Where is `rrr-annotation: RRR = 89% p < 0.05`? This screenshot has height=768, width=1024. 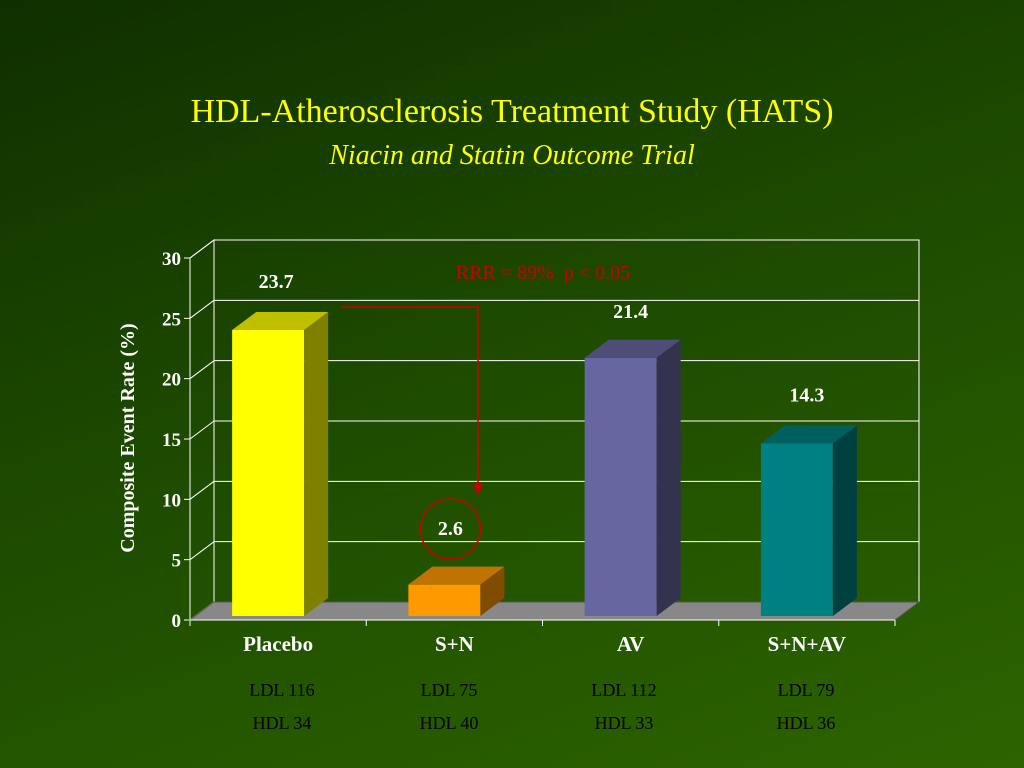
rrr-annotation: RRR = 89% p < 0.05 is located at coordinates (543, 273).